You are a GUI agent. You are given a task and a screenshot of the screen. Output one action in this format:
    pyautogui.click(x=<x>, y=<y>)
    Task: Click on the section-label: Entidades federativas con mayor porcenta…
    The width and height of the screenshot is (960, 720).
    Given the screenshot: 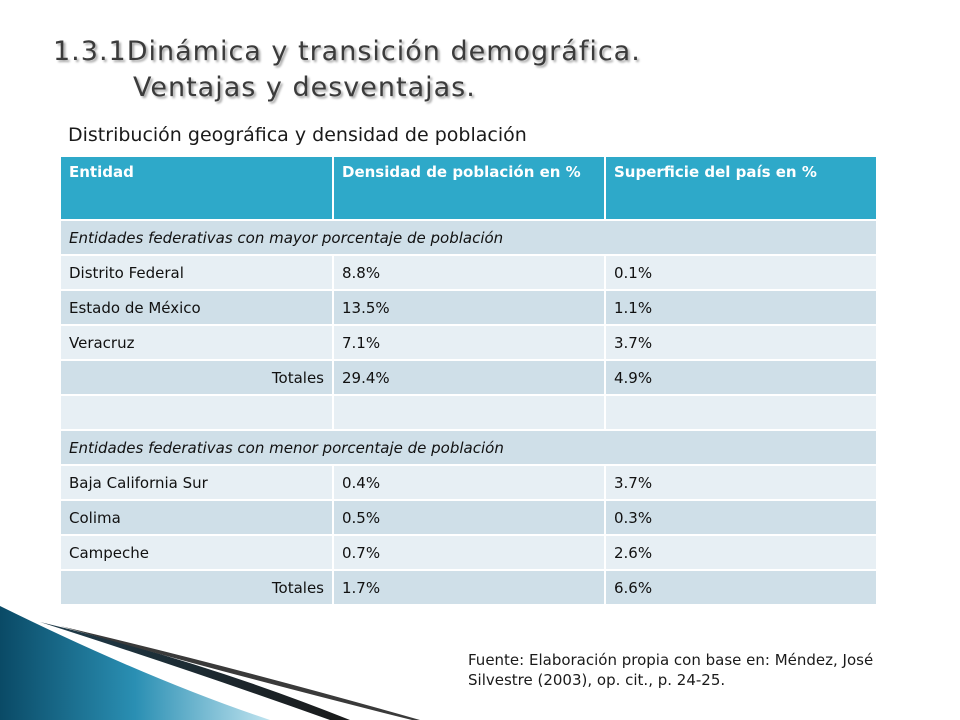 What is the action you would take?
    pyautogui.click(x=469, y=238)
    